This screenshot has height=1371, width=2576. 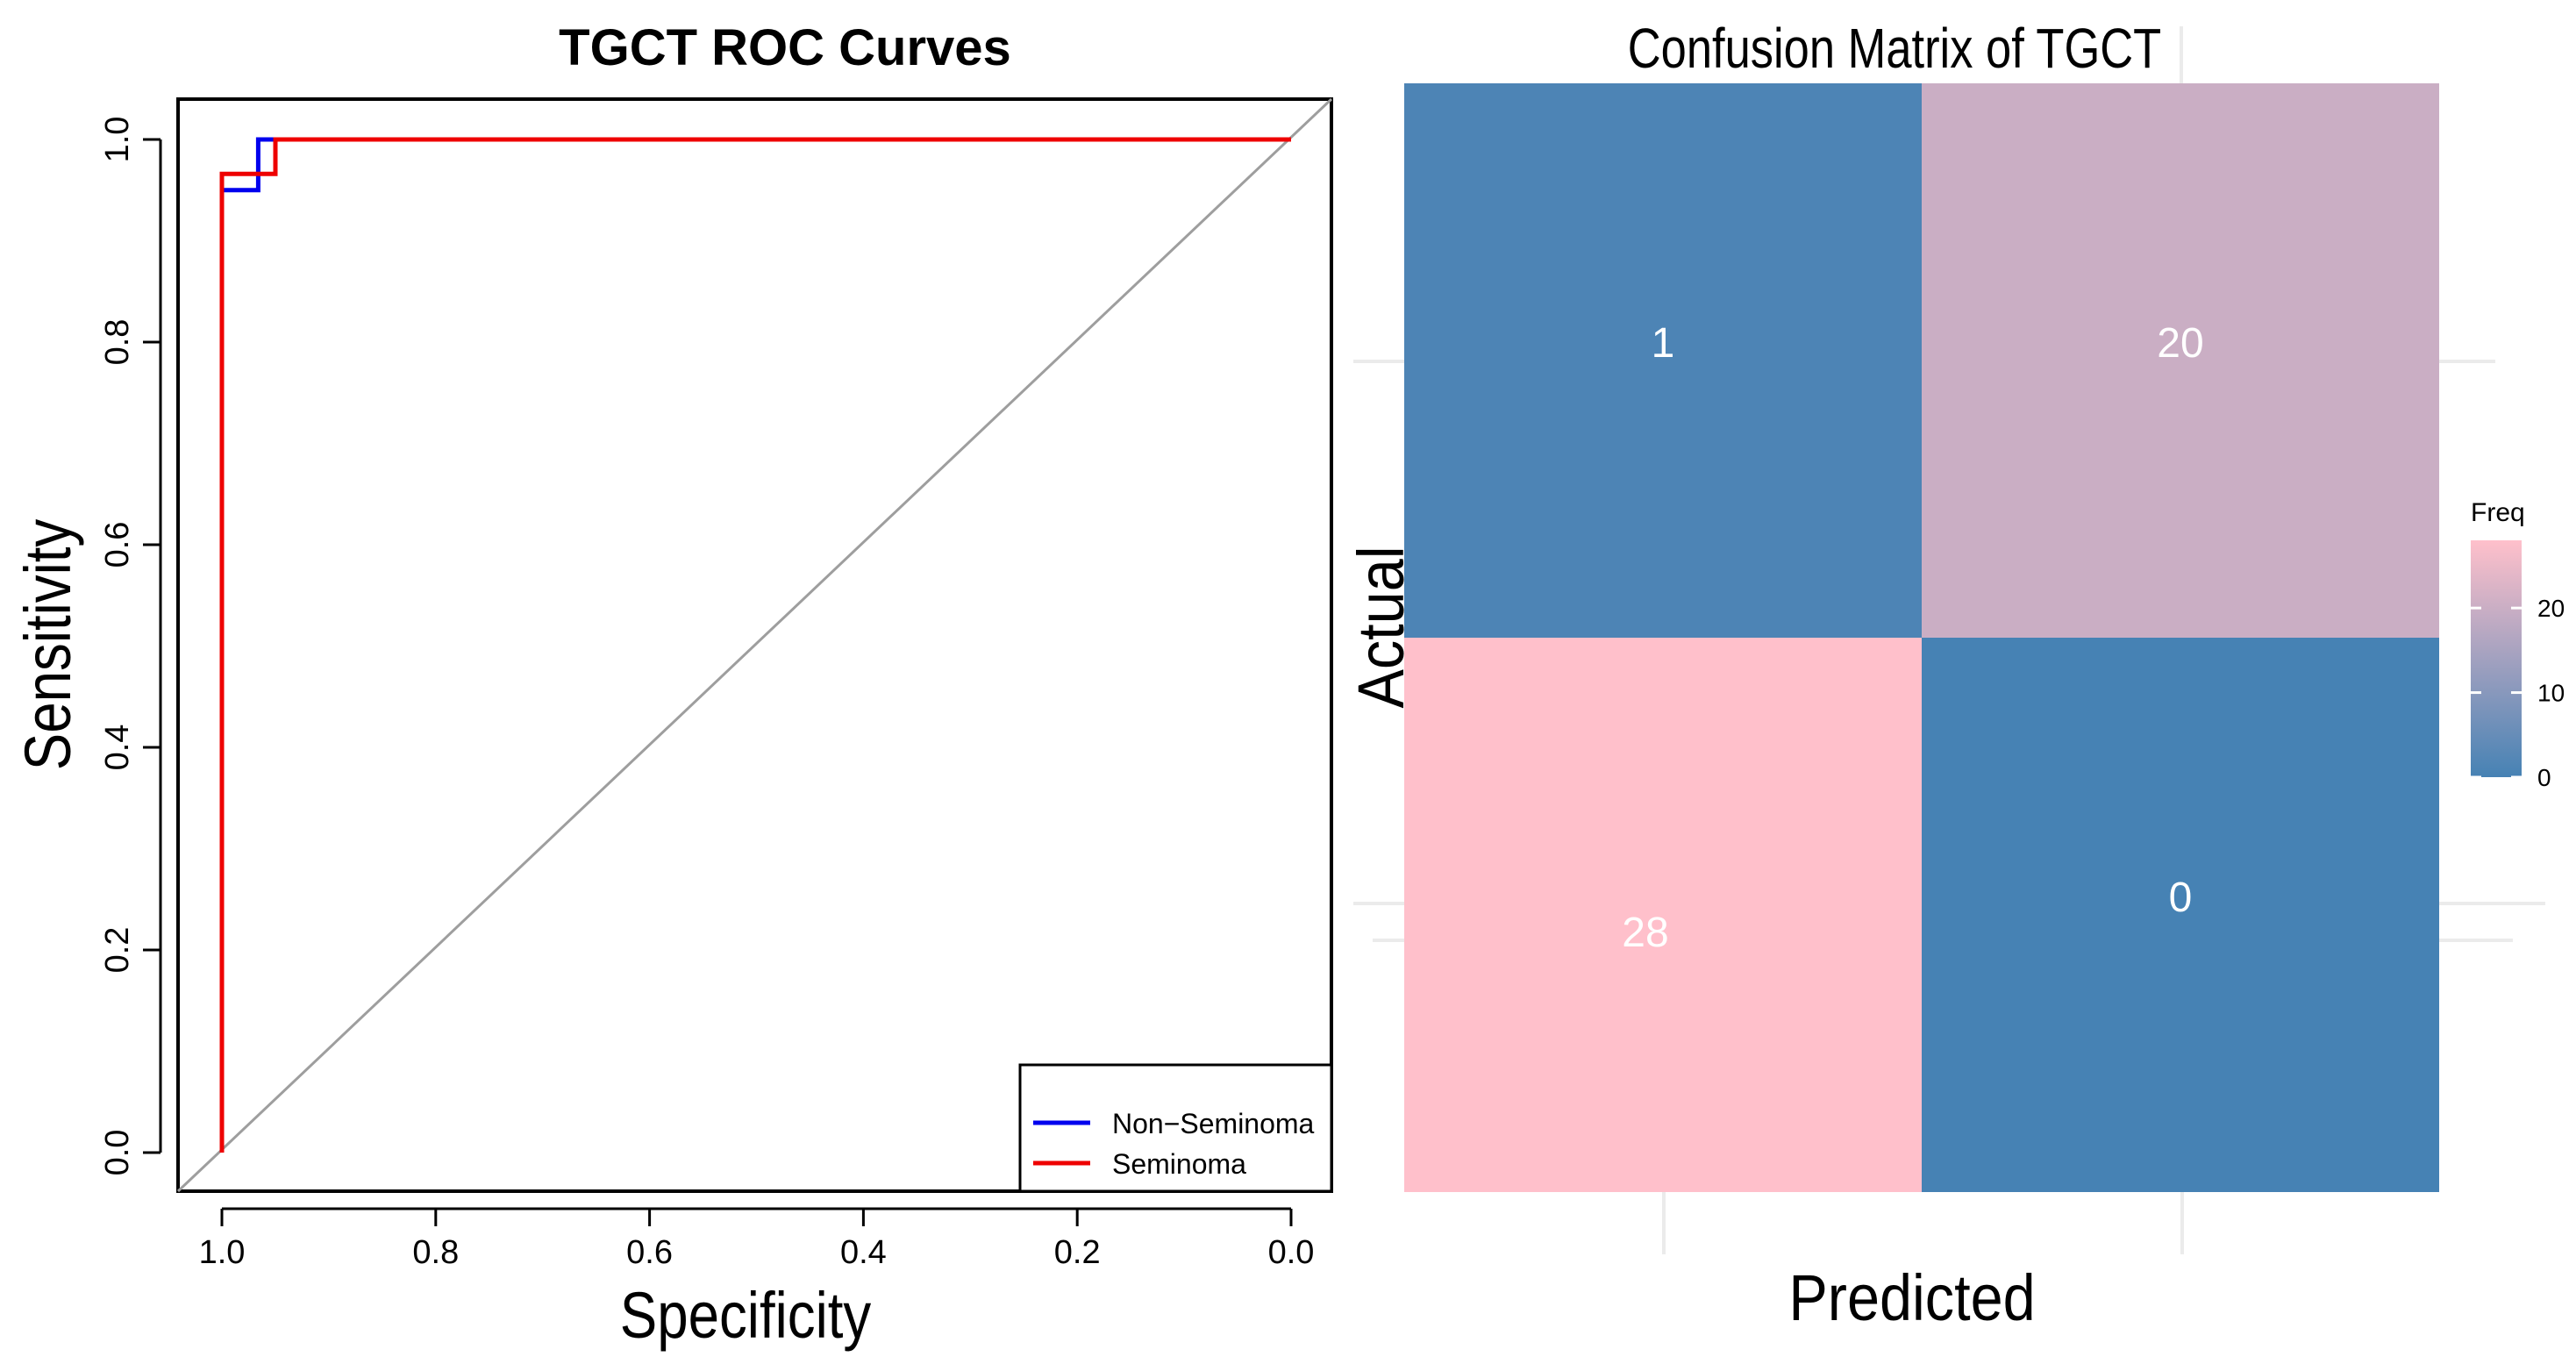 I want to click on cm-cell-r0-c1, so click(x=2181, y=361).